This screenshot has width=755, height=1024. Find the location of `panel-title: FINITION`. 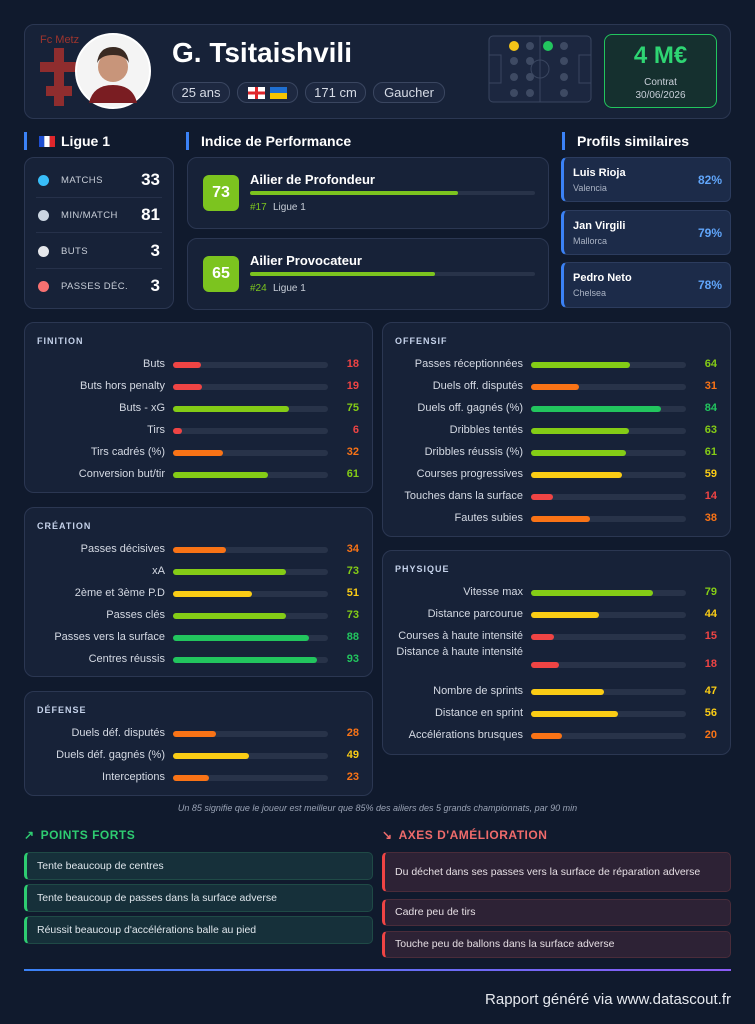

panel-title: FINITION is located at coordinates (60, 341).